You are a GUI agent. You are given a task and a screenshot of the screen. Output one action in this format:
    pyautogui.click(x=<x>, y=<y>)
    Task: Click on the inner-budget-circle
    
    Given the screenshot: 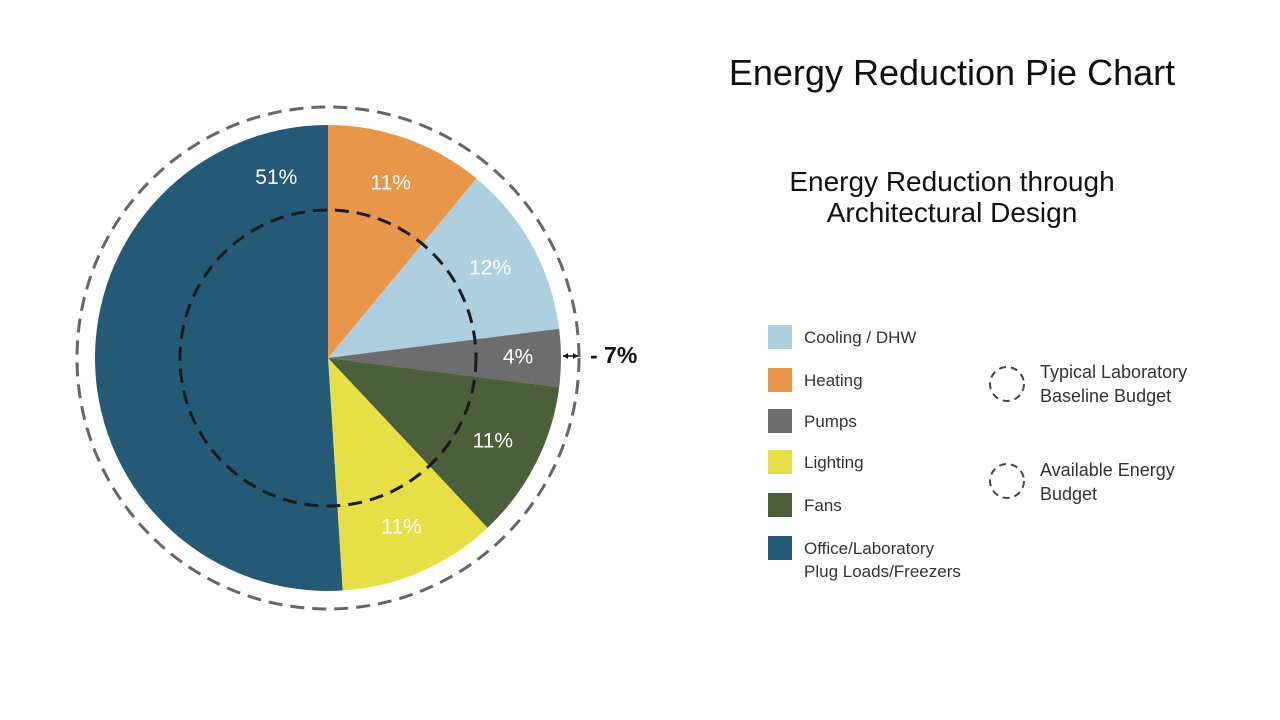 What is the action you would take?
    pyautogui.click(x=328, y=358)
    